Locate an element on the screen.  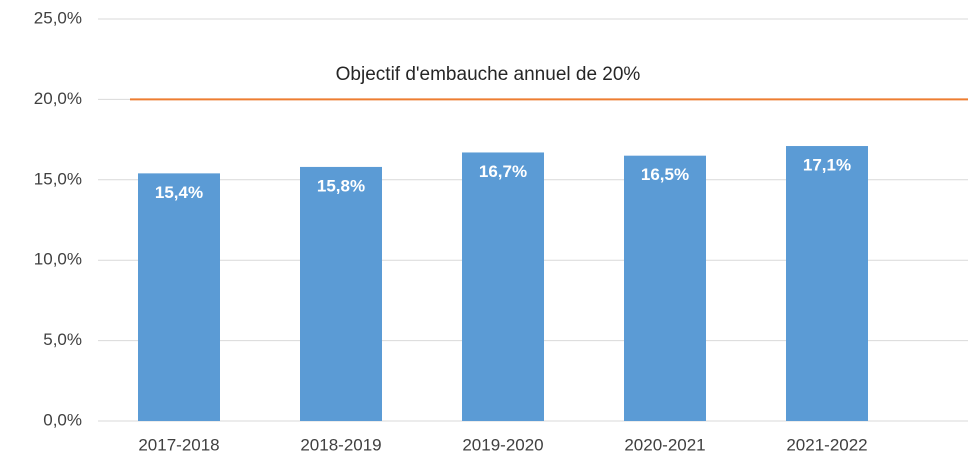
x-tick-label: 2017-2018 is located at coordinates (178, 444).